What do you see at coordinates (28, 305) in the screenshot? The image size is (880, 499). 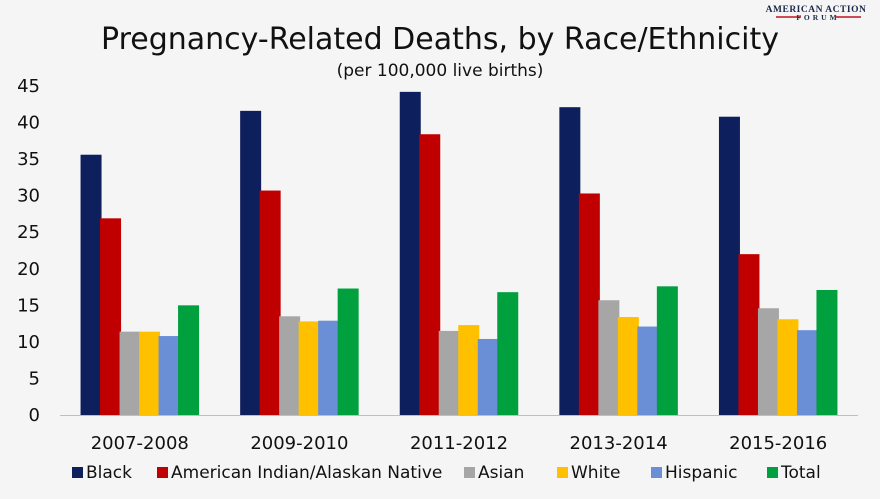 I see `y-tick-label: 15` at bounding box center [28, 305].